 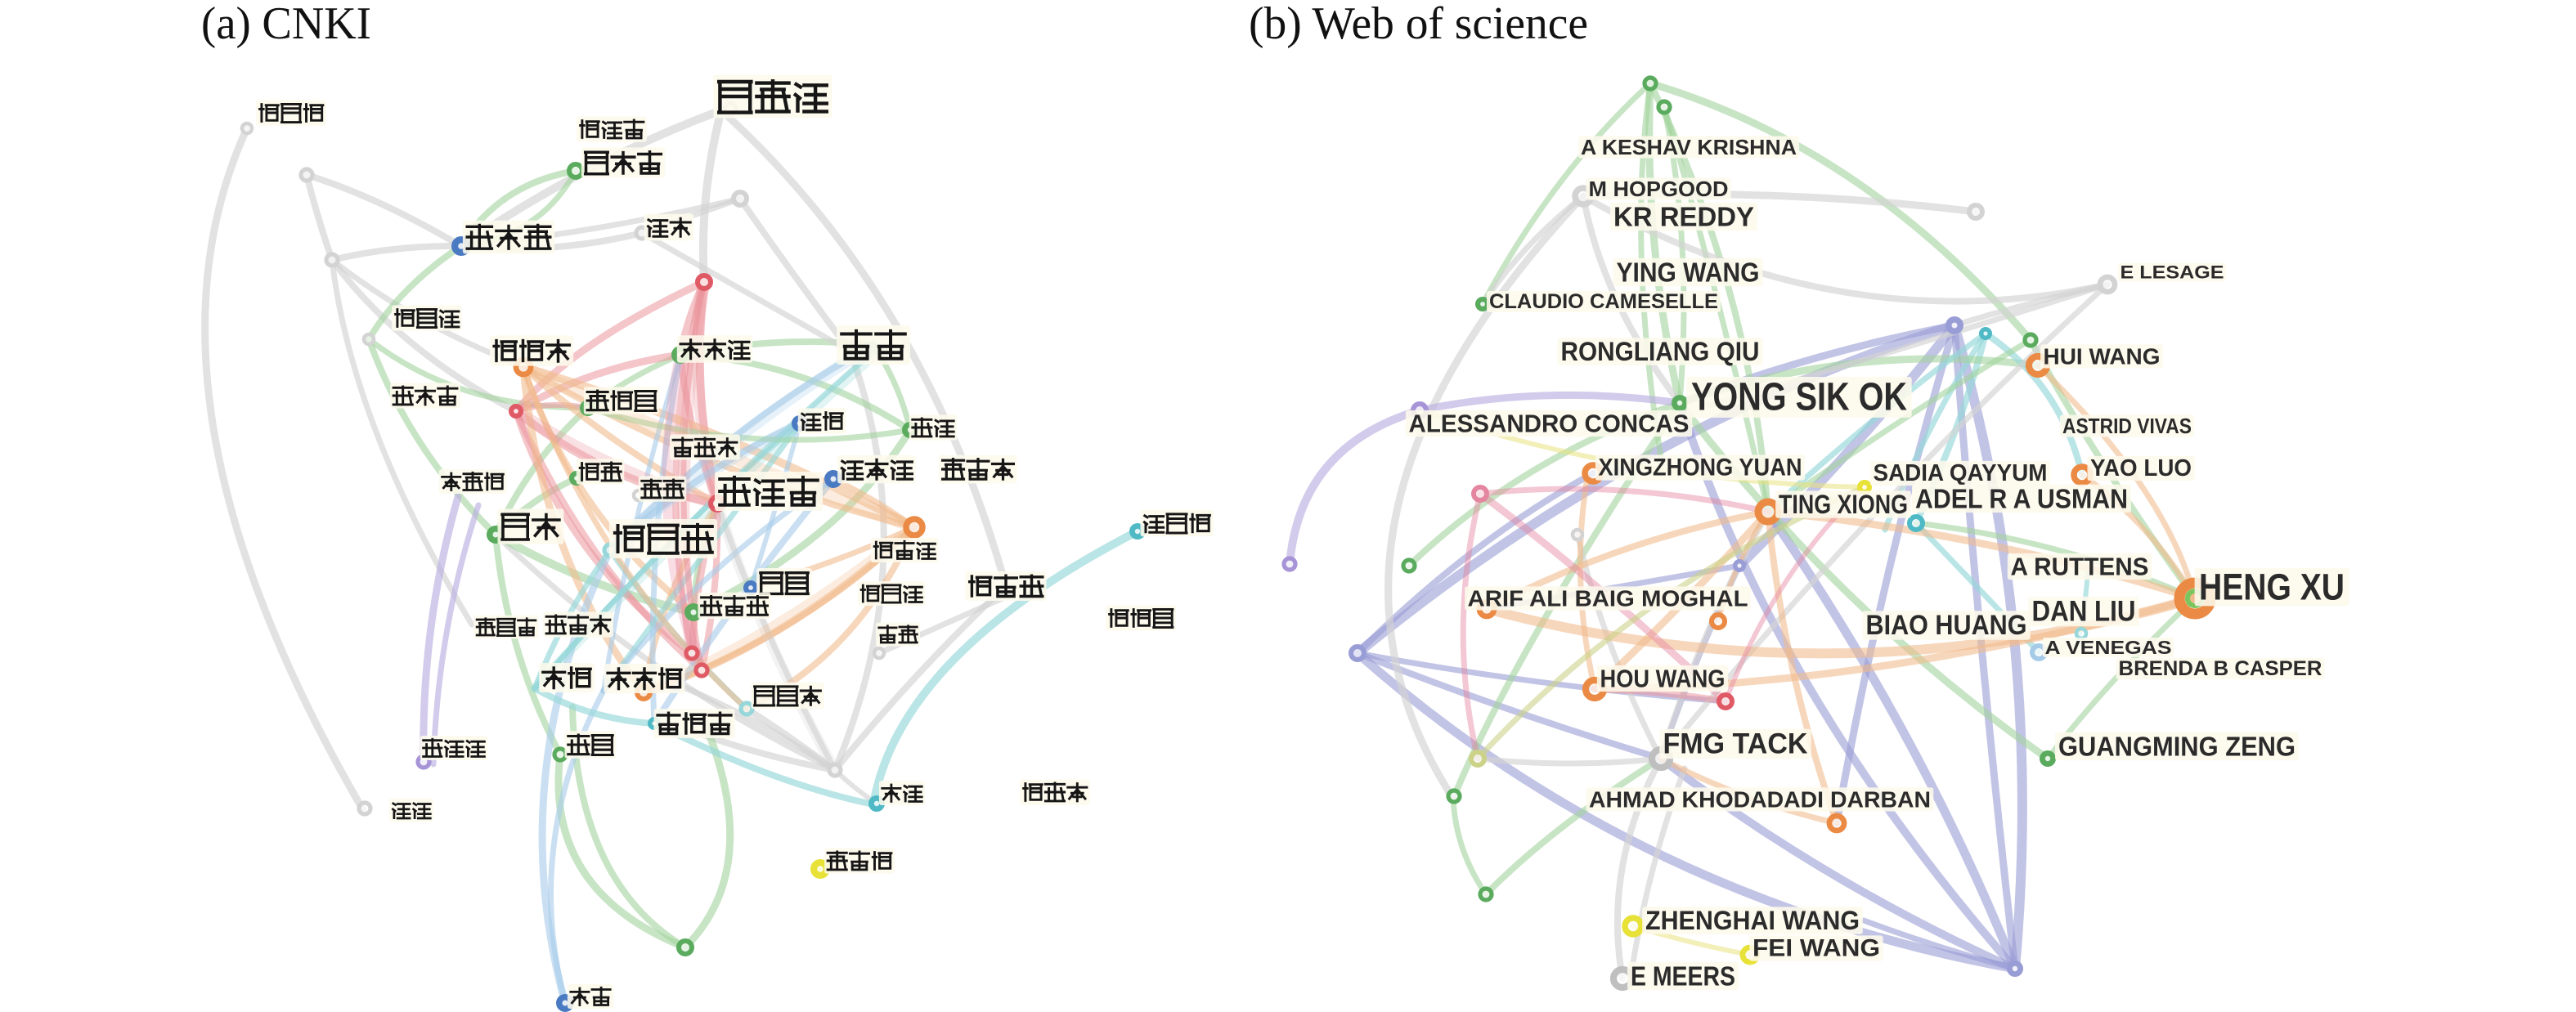 I want to click on svg-text: HUI WANG, so click(x=2102, y=356).